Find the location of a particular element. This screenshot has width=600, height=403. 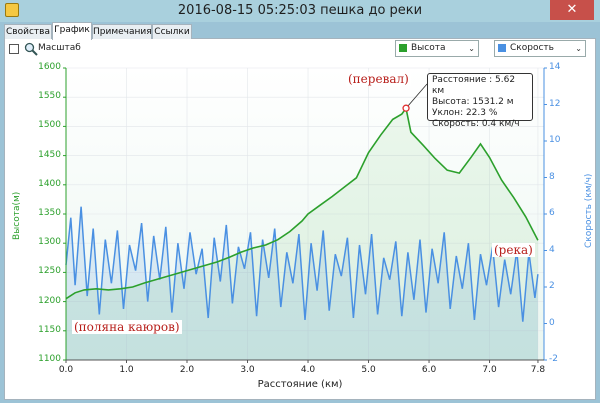

tab-chart: График is located at coordinates (72, 31).